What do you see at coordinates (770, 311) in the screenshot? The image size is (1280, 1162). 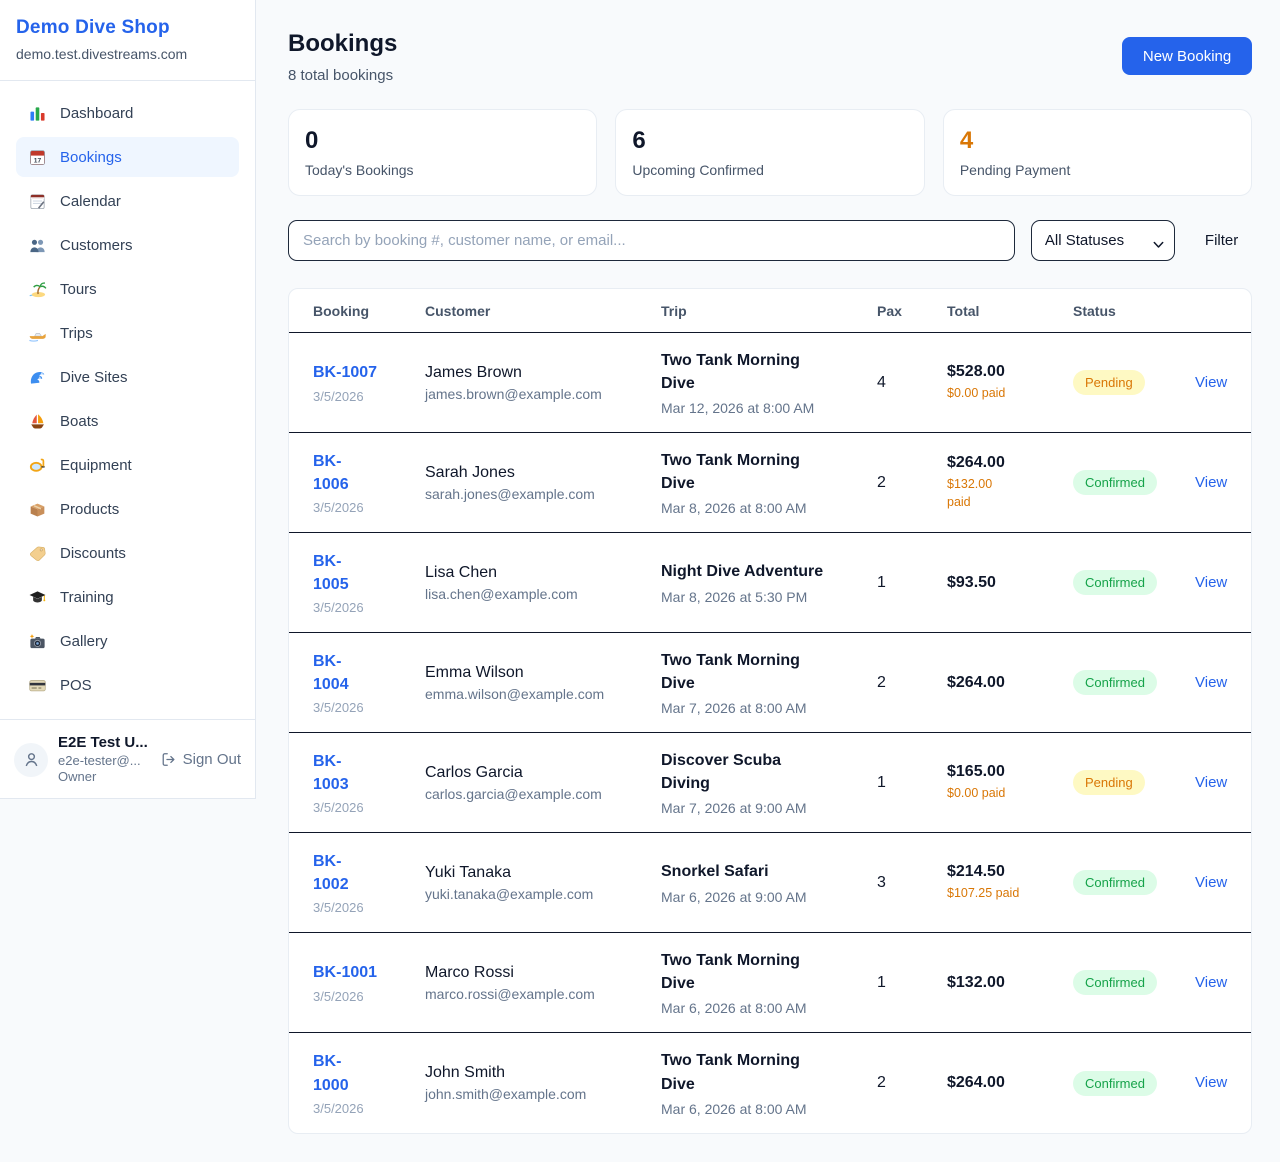 I see `table-header-row: Booking Customer Trip Pax Total Status` at bounding box center [770, 311].